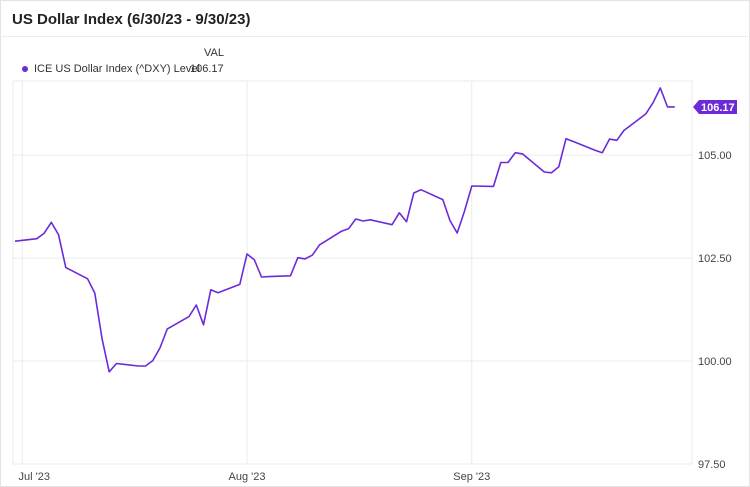  Describe the element at coordinates (247, 477) in the screenshot. I see `x-tick-label: Aug '23` at that location.